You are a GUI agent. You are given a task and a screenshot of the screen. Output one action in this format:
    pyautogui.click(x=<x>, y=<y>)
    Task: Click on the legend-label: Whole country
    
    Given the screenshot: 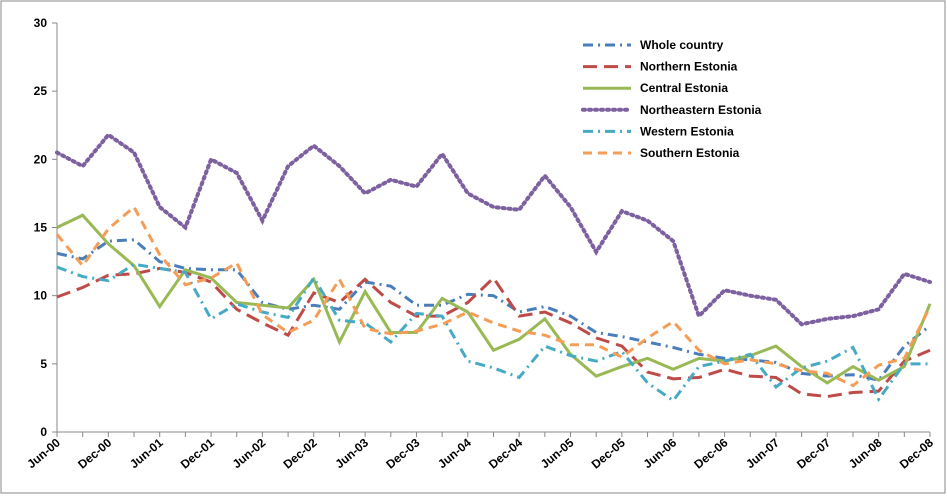 What is the action you would take?
    pyautogui.click(x=682, y=45)
    